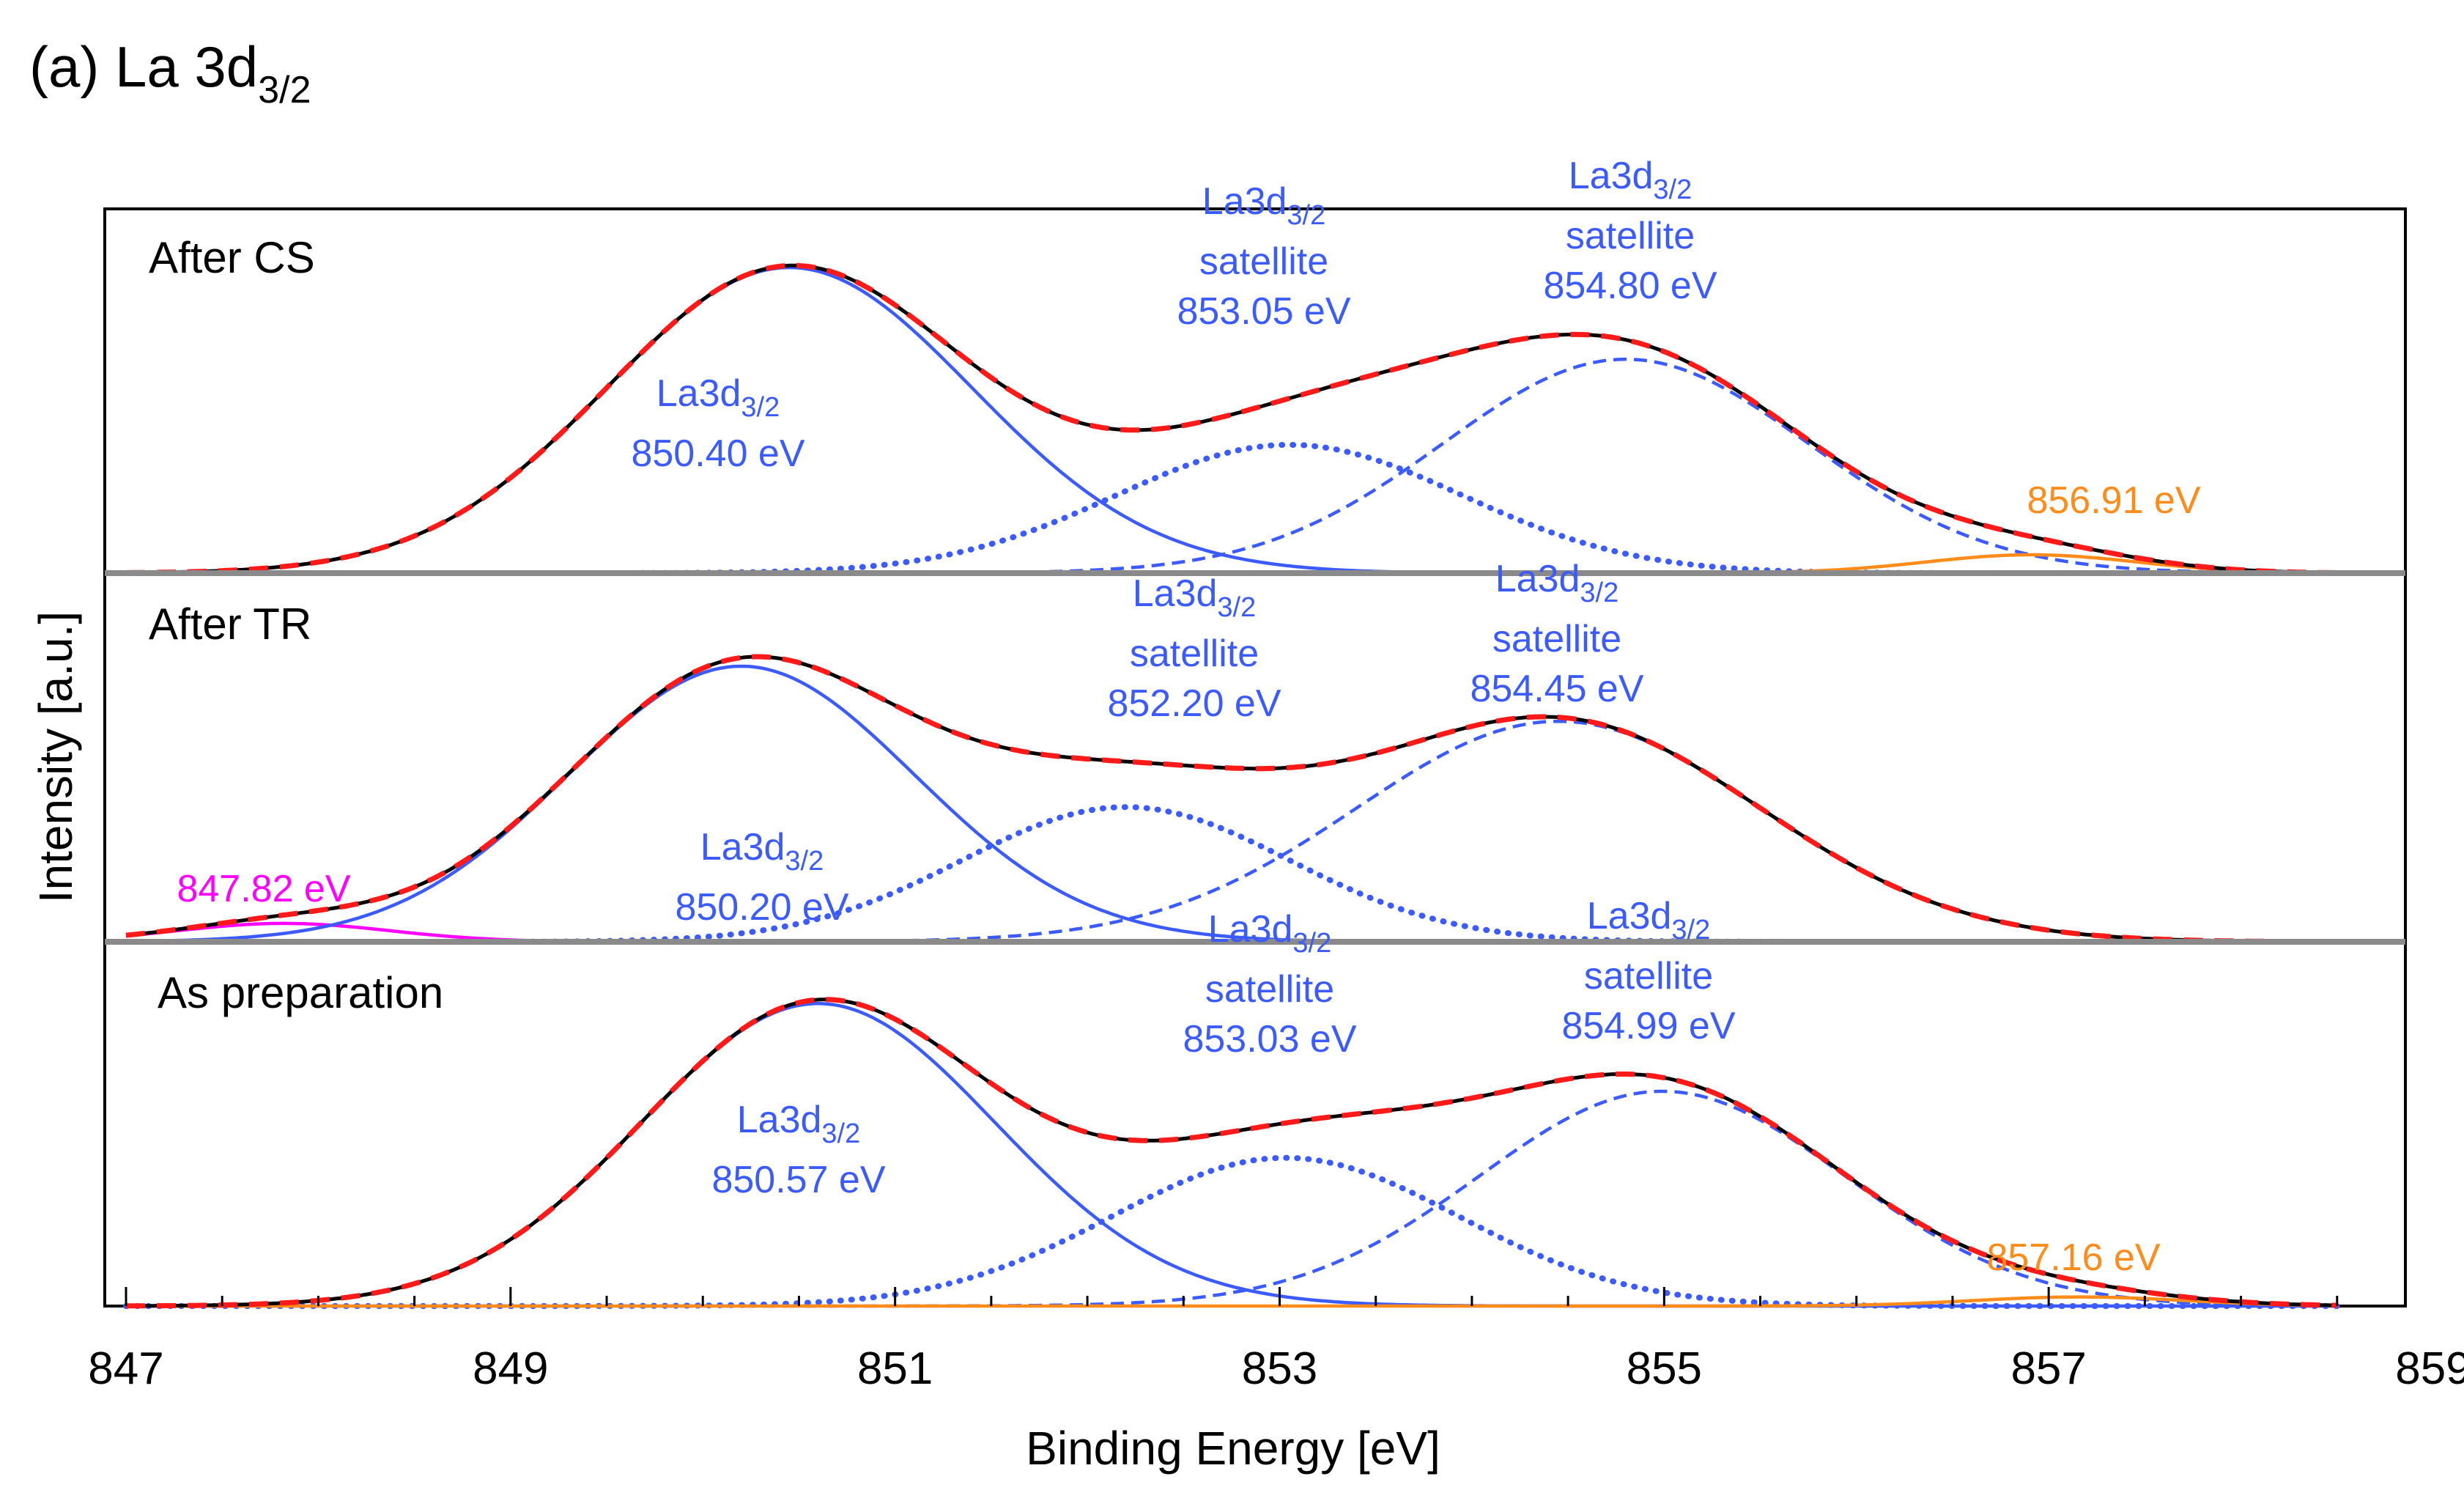  What do you see at coordinates (143, 66) in the screenshot?
I see `figure-title-main: (a) La 3d` at bounding box center [143, 66].